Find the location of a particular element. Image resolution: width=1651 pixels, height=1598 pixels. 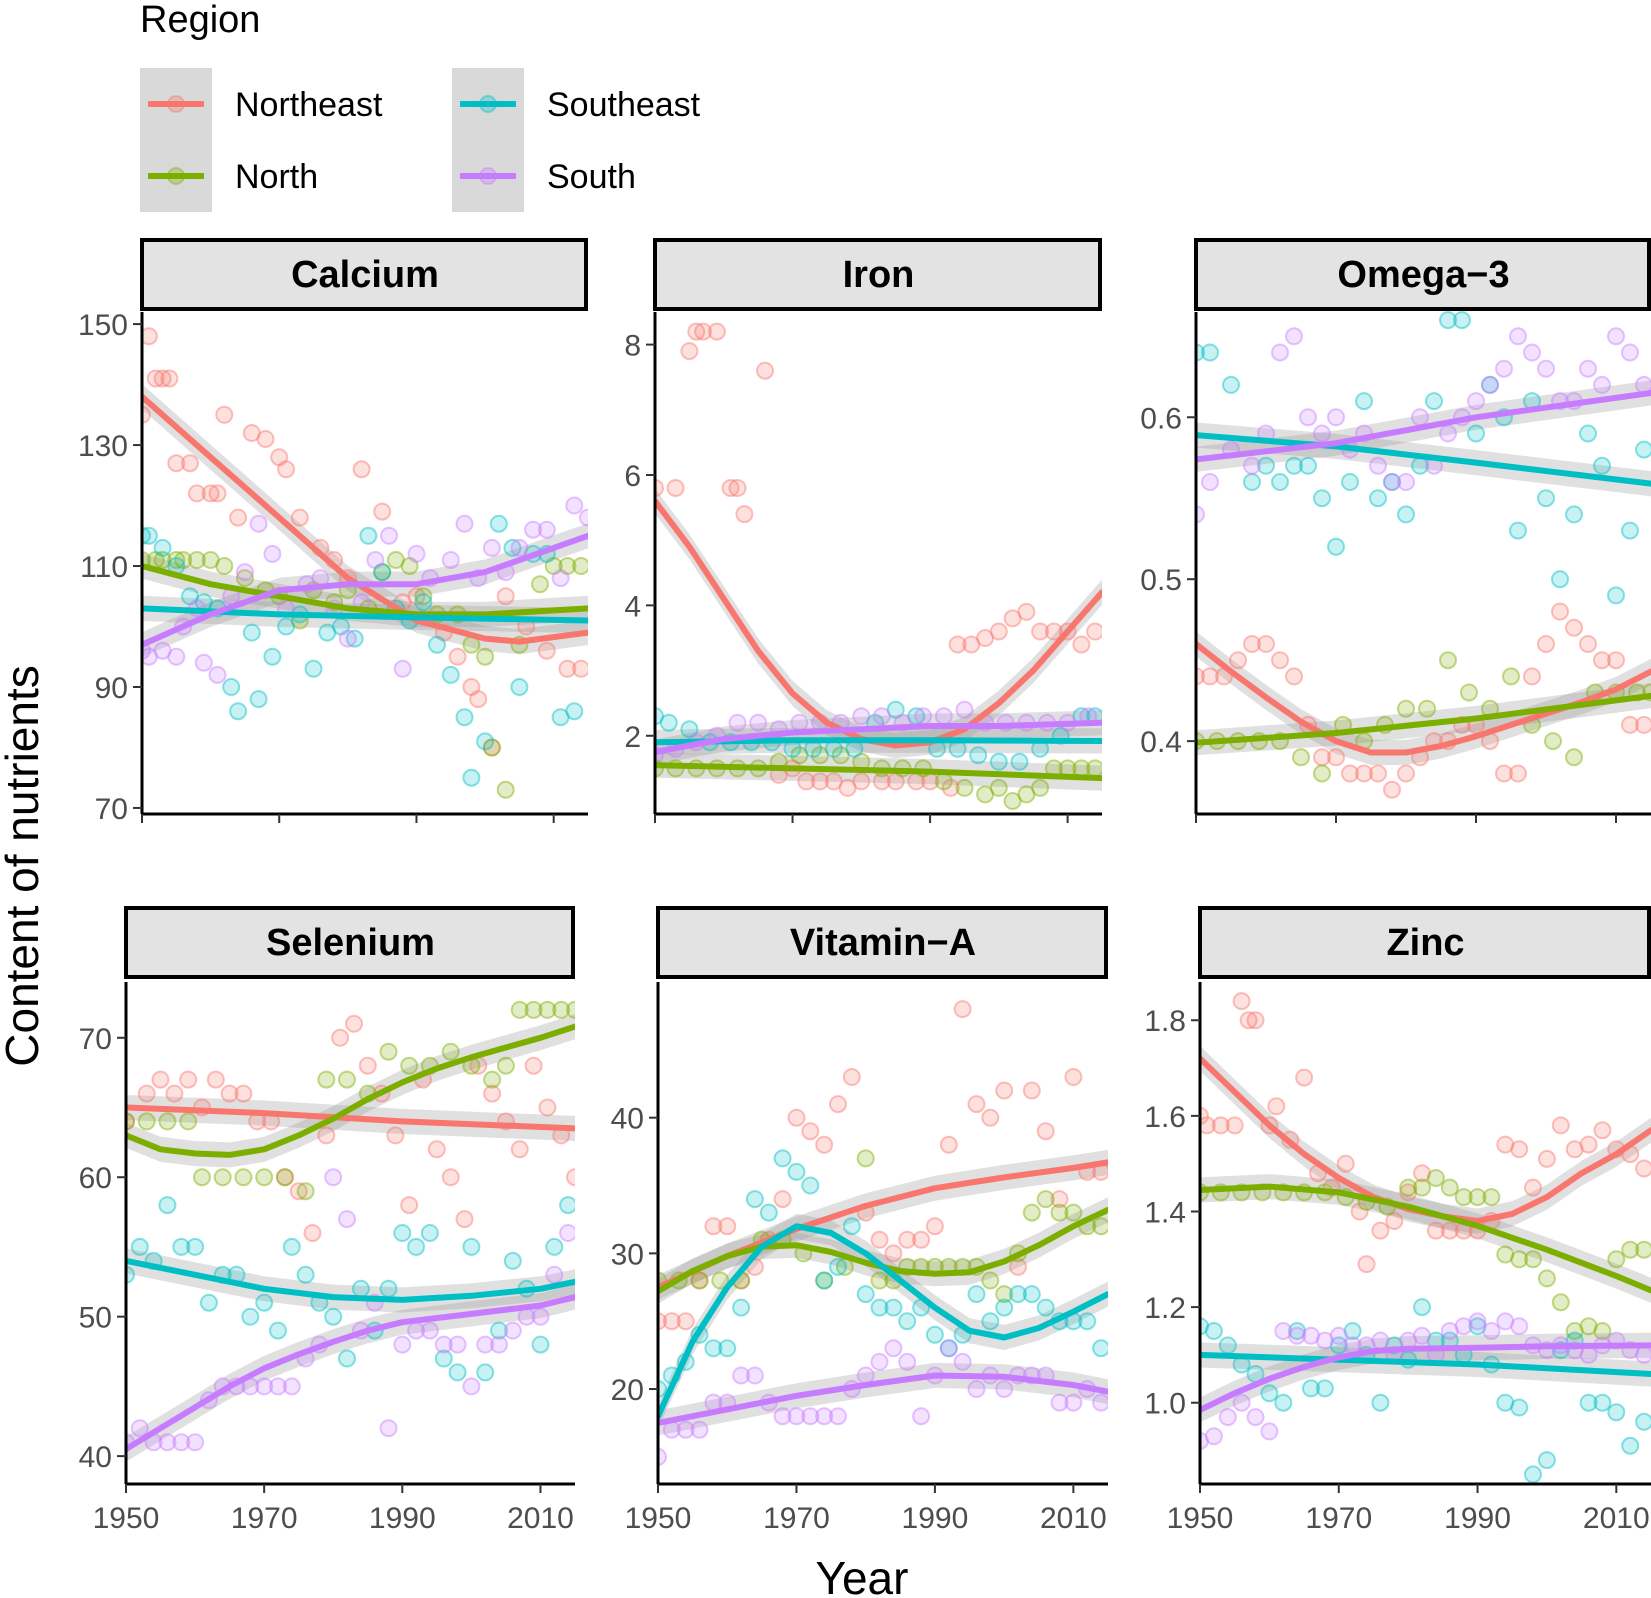

y-tick-label: 90 is located at coordinates (111, 688).